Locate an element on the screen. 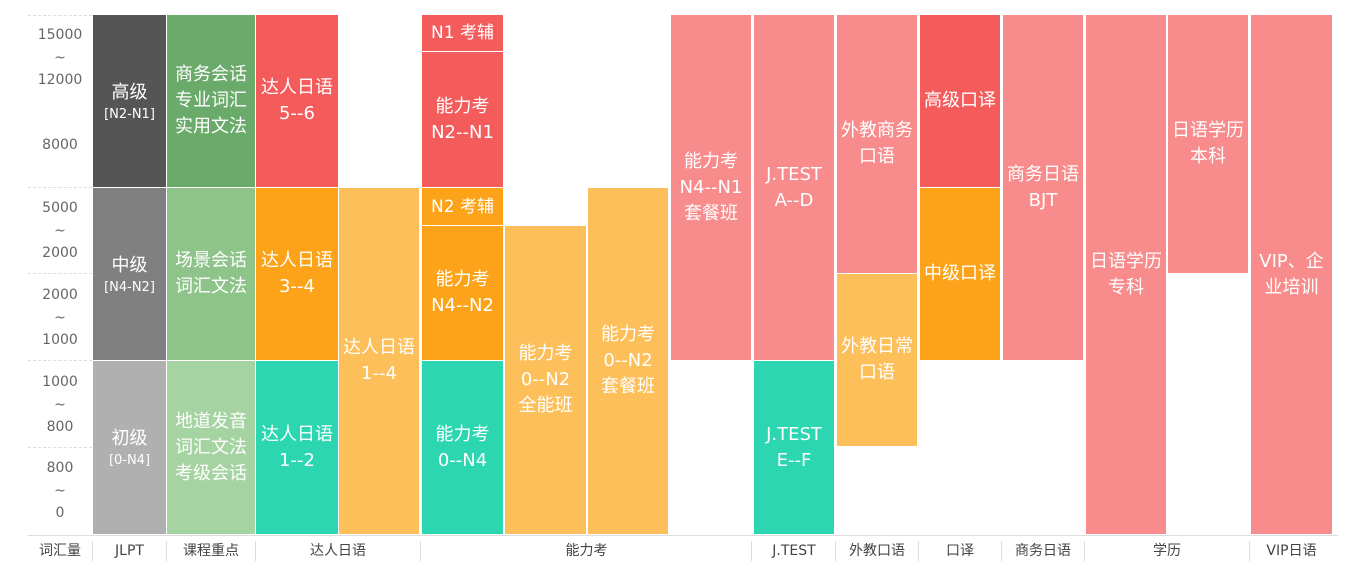 The image size is (1371, 574). course-block-jlpt-beginner: 初级 [0-N4] is located at coordinates (129, 447).